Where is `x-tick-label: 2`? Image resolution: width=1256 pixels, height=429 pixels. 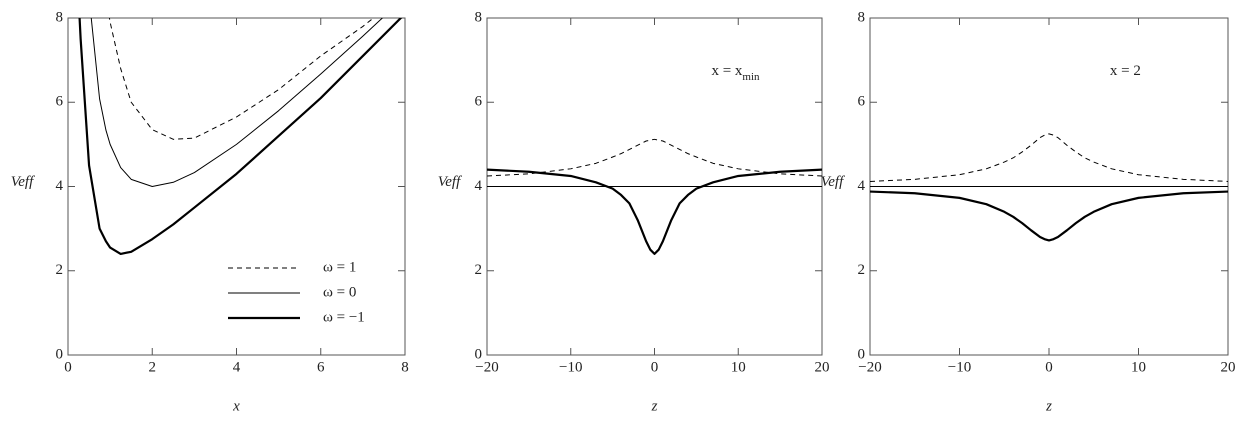 x-tick-label: 2 is located at coordinates (153, 367).